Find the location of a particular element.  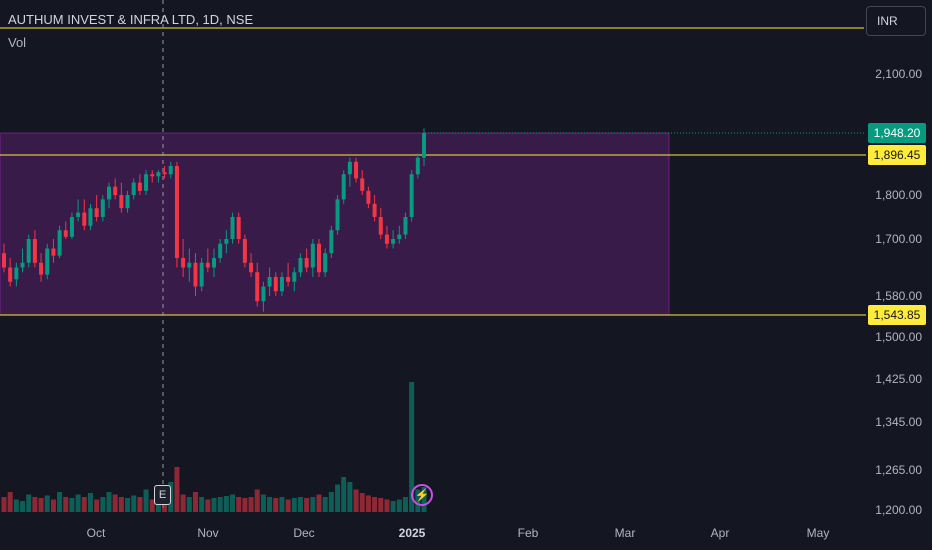

currency-button: INR is located at coordinates (896, 21).